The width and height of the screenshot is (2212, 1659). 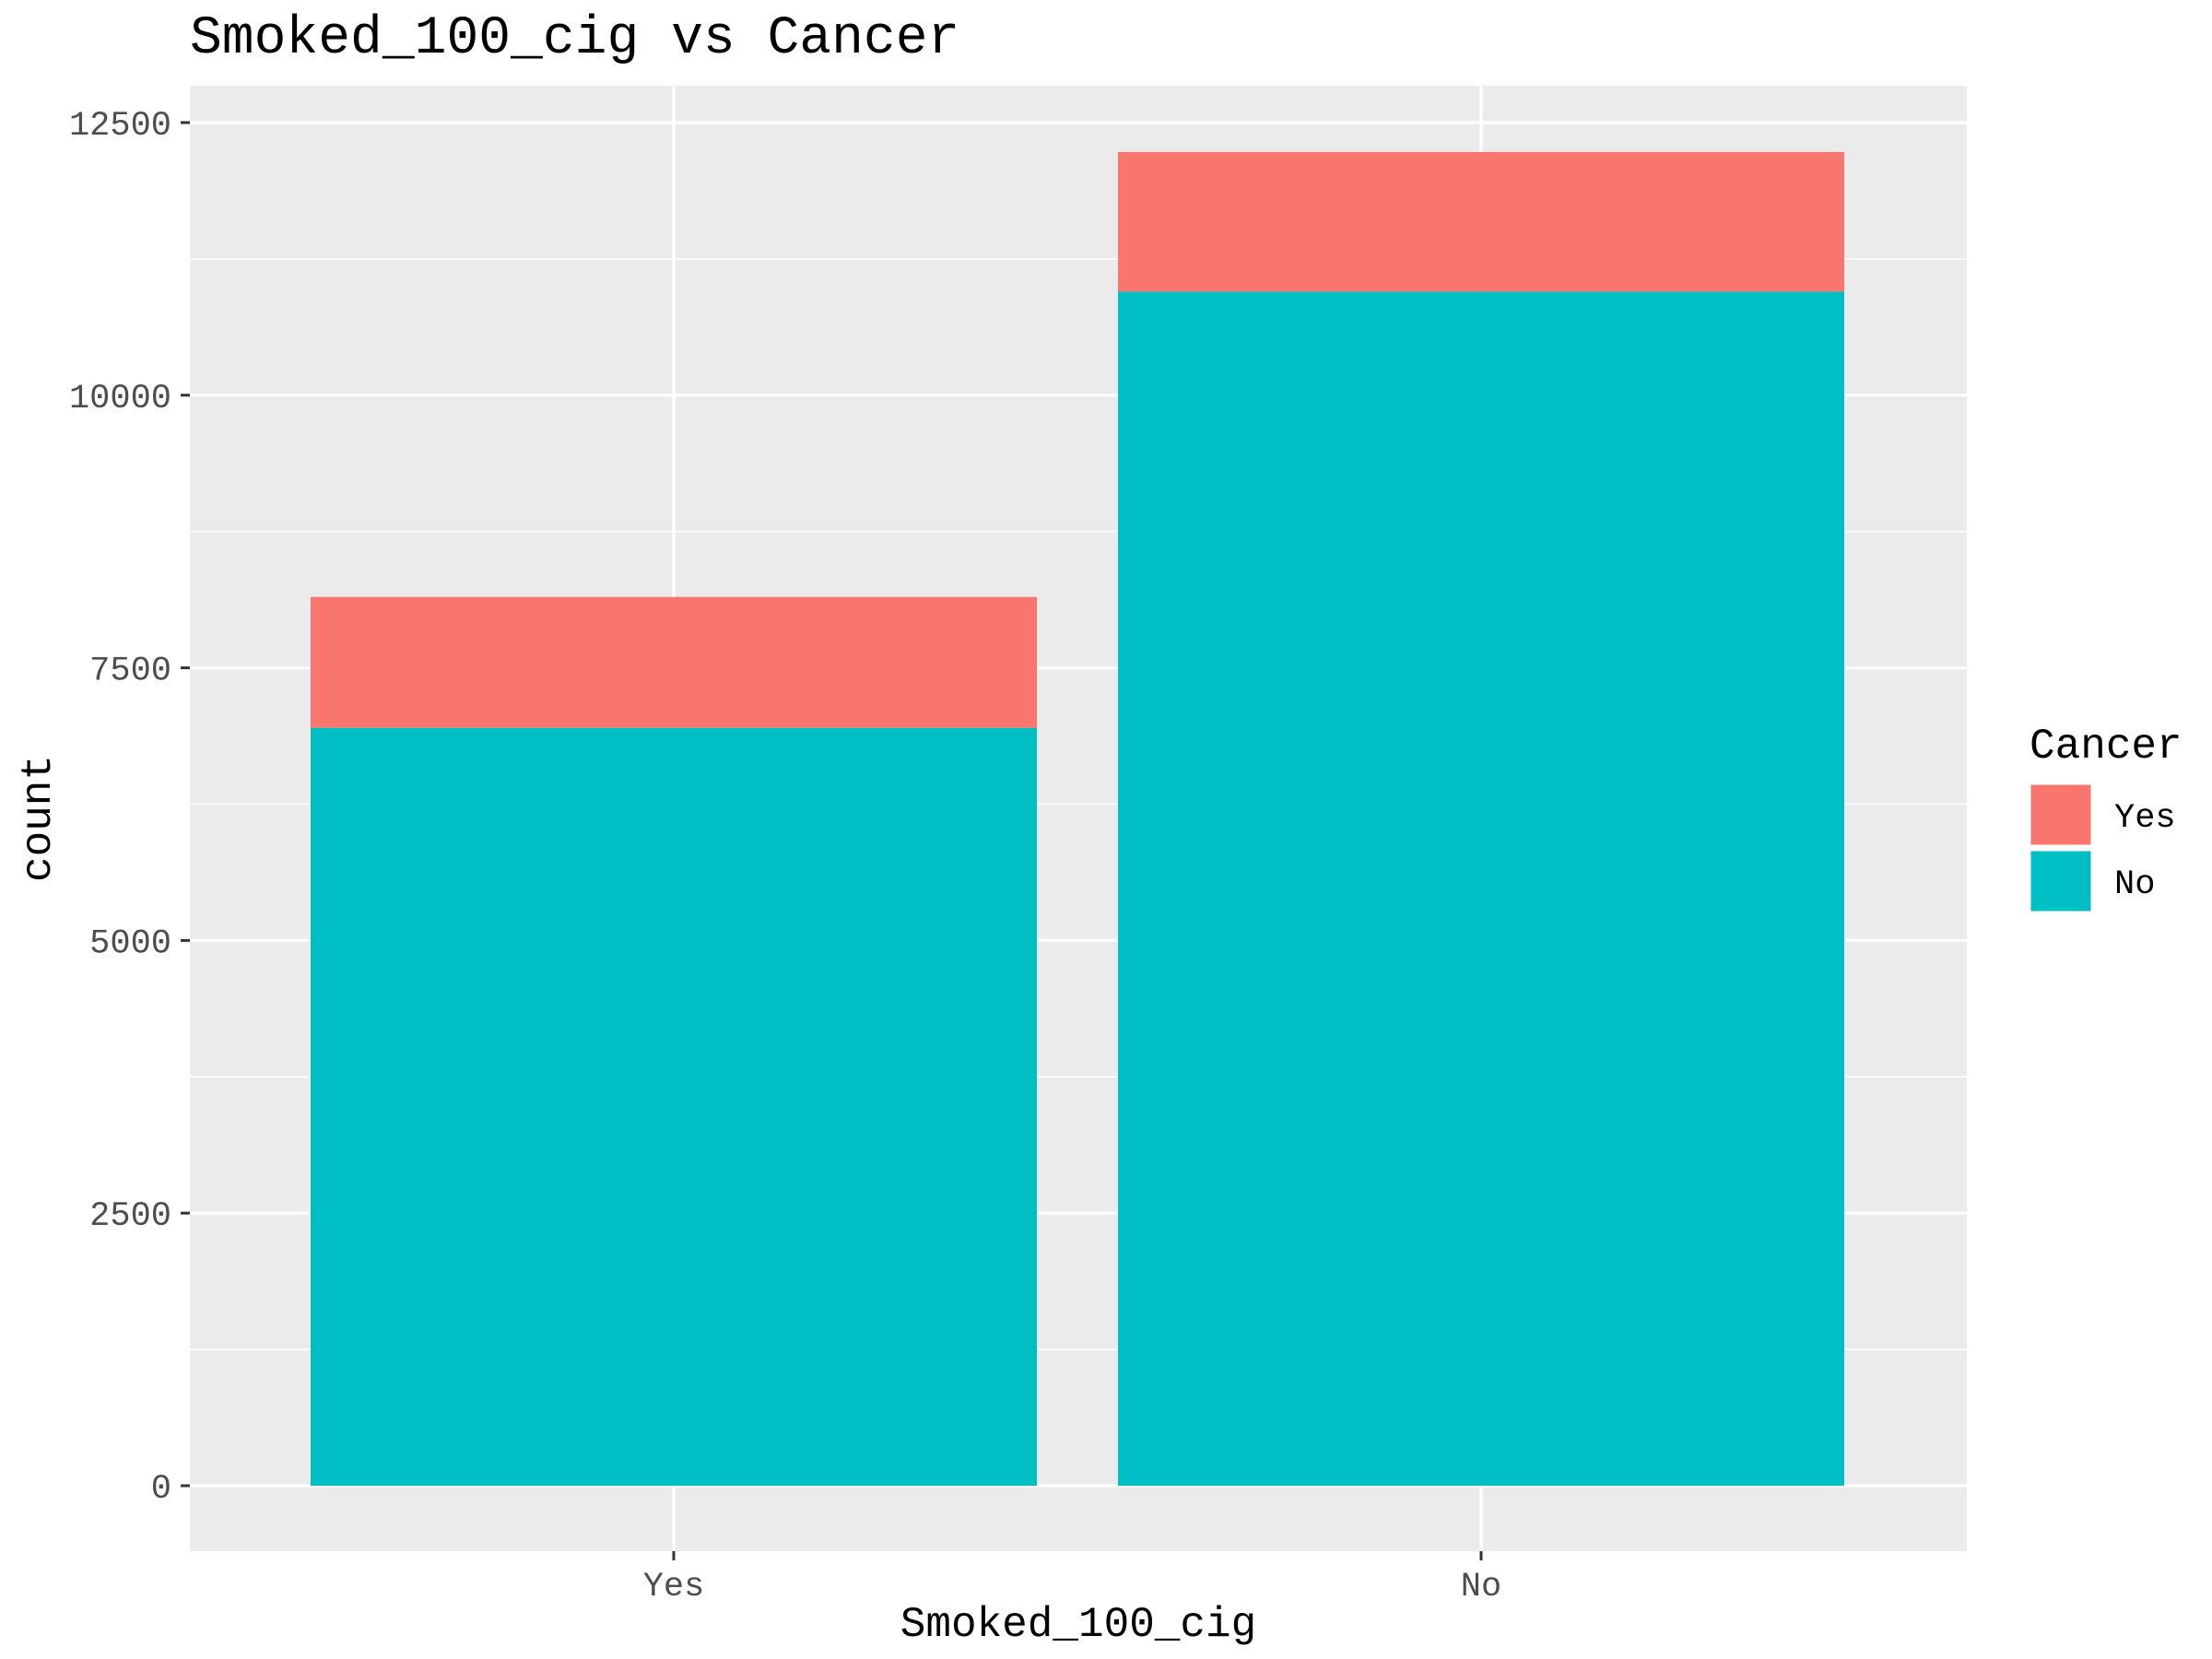 I want to click on legend: Cancer Yes No, so click(x=2105, y=818).